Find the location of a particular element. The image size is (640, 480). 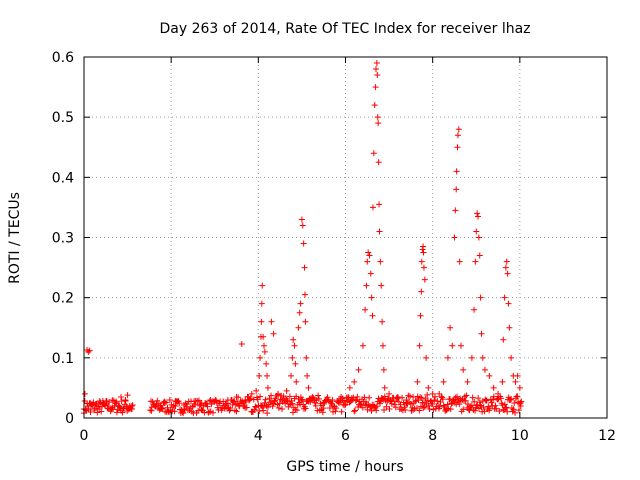

x-tick-label: 10 is located at coordinates (520, 436).